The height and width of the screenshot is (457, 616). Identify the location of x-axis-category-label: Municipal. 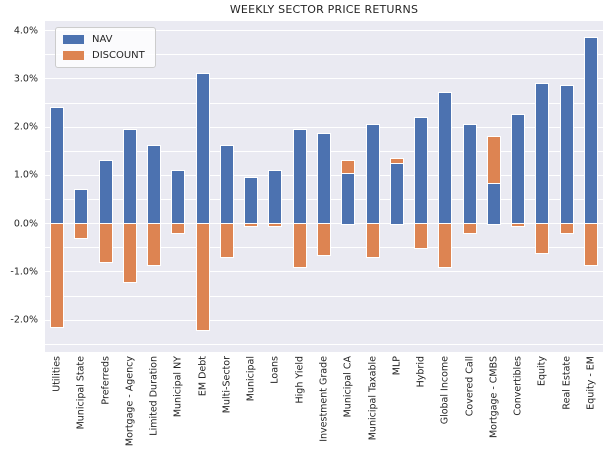
(251, 379).